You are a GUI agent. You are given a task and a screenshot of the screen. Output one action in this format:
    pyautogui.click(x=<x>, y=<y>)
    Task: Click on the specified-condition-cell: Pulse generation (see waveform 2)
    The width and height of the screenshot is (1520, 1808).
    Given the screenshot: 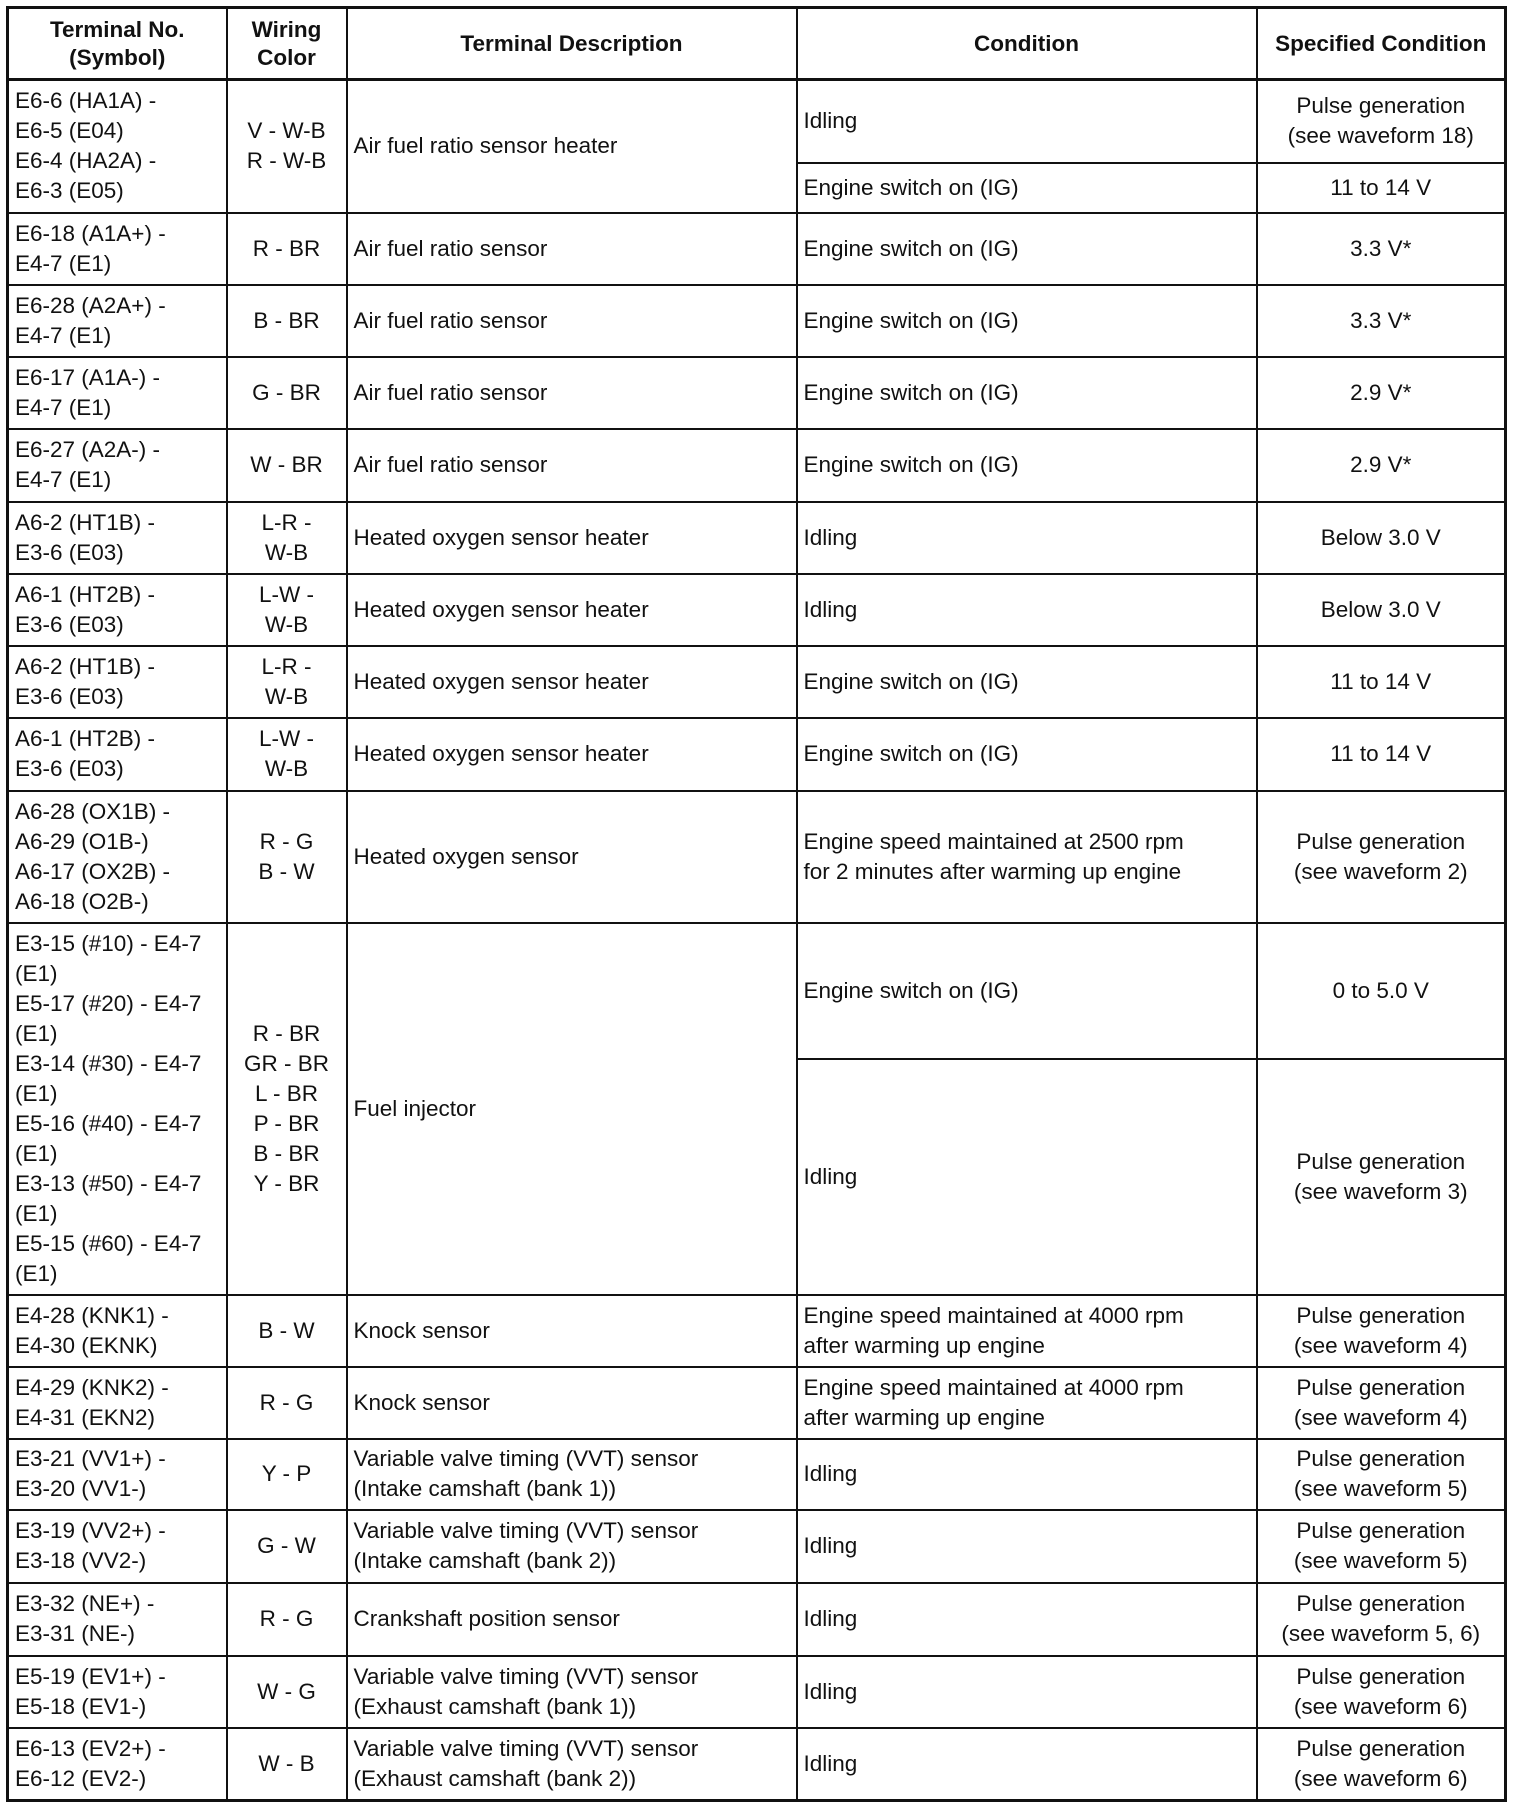 What is the action you would take?
    pyautogui.click(x=1381, y=856)
    